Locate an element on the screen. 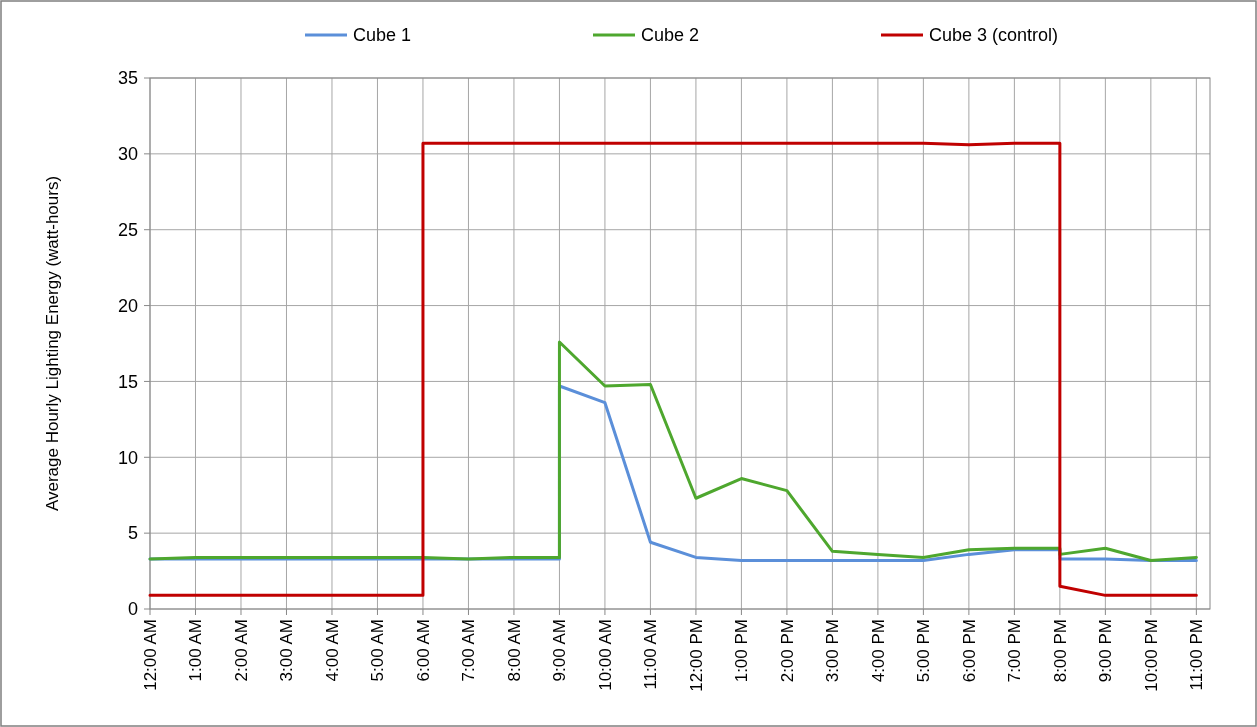 The image size is (1257, 727). x-tick-label: 11:00 PM is located at coordinates (1197, 655).